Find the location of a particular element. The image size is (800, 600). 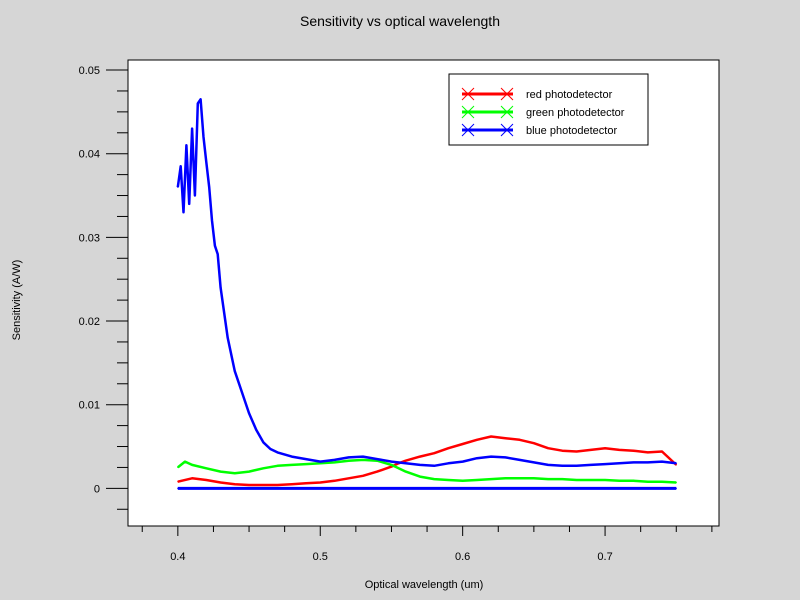

legend-entry-label: green photodetector is located at coordinates (575, 113).